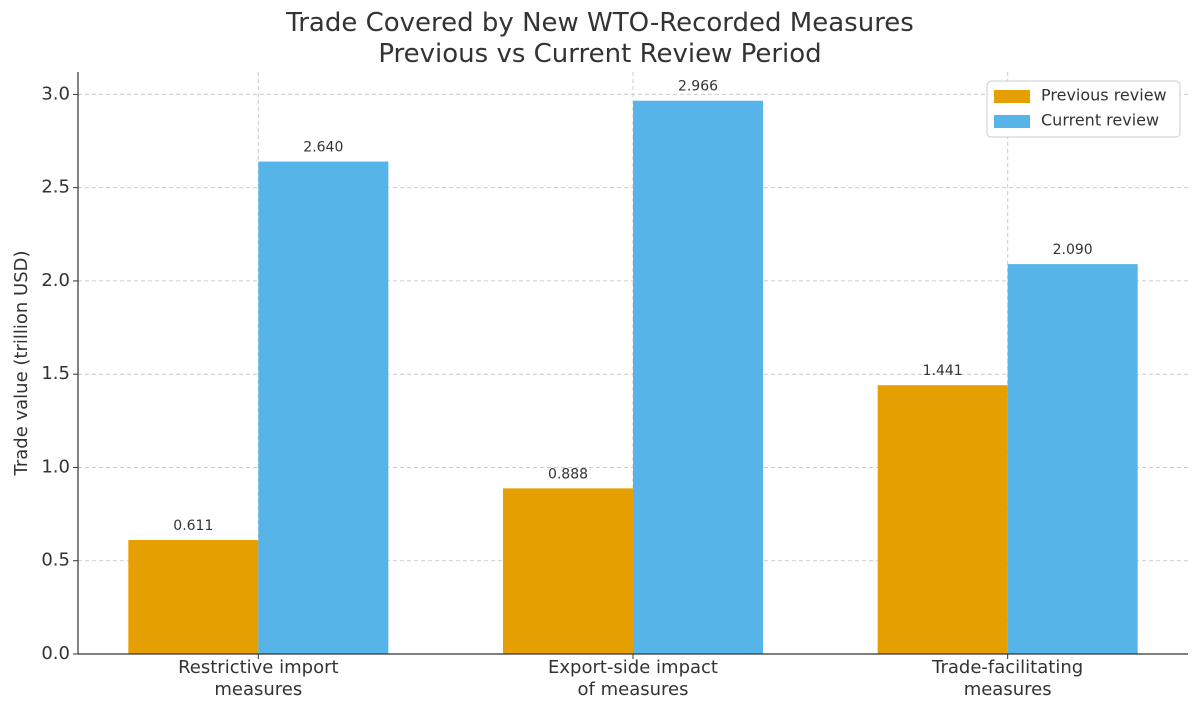 Image resolution: width=1200 pixels, height=715 pixels. What do you see at coordinates (1073, 250) in the screenshot?
I see `value-label: 2.090` at bounding box center [1073, 250].